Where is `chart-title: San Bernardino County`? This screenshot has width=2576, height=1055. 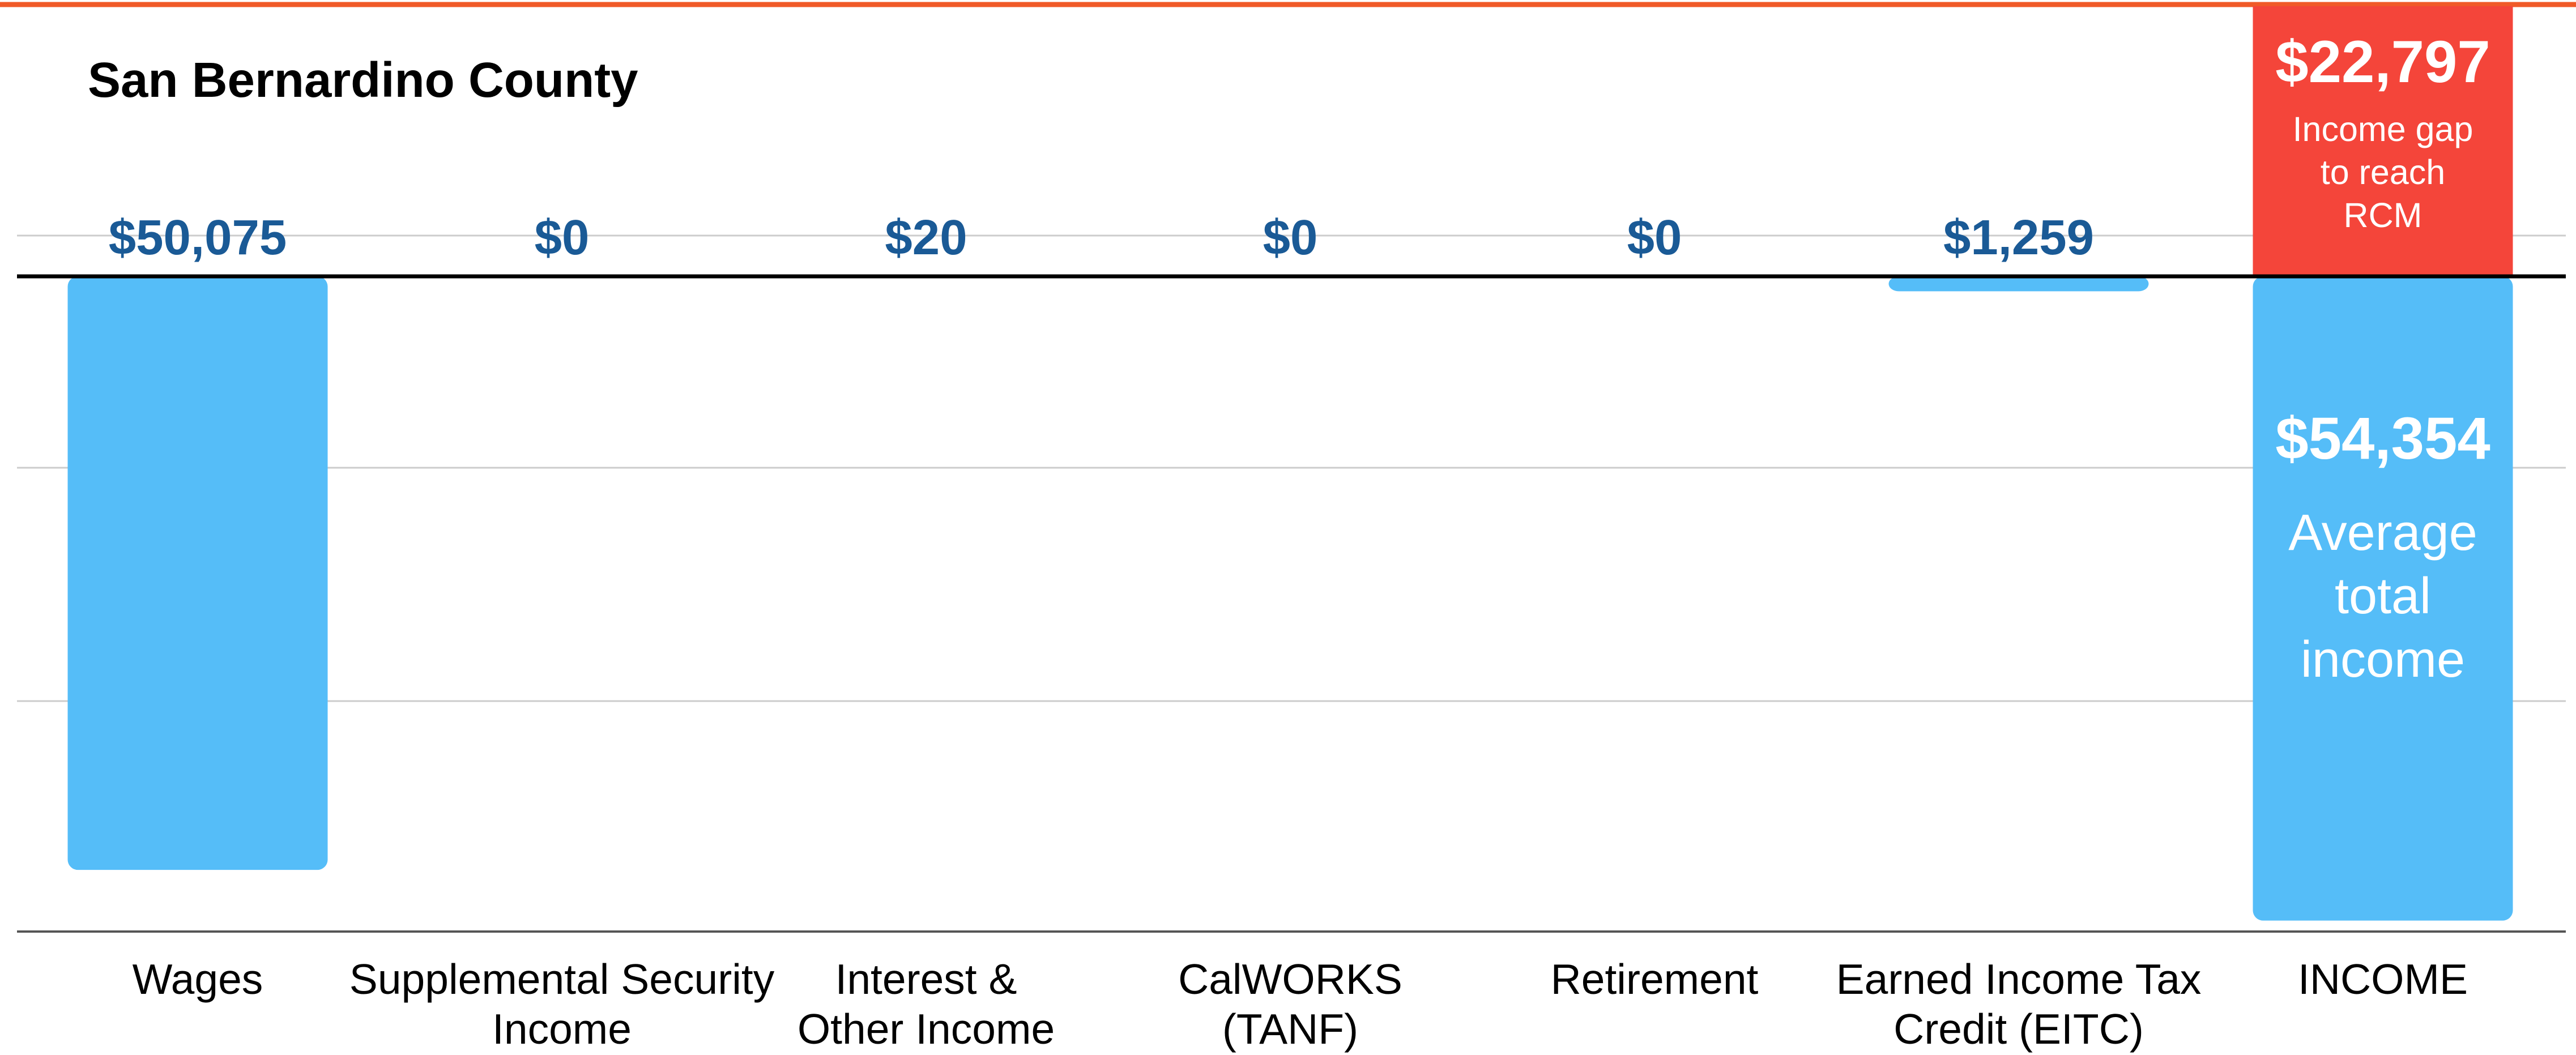 chart-title: San Bernardino County is located at coordinates (363, 80).